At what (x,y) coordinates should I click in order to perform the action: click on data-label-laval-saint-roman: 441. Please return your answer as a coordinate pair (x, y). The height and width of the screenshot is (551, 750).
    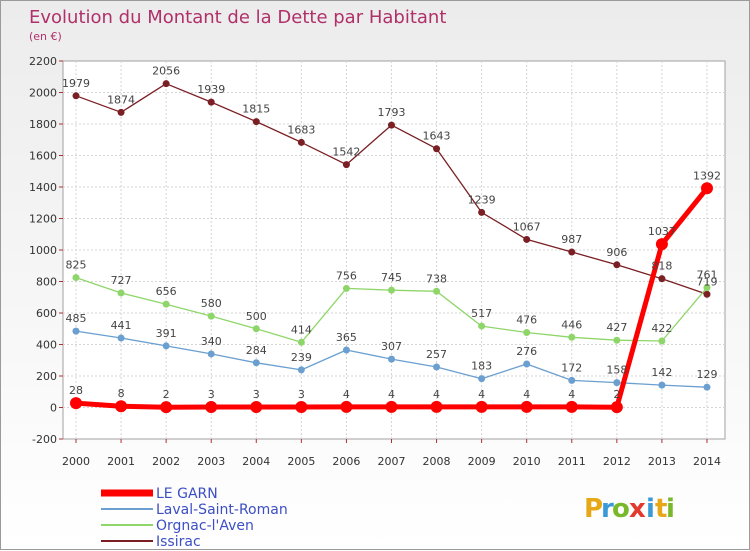
    Looking at the image, I should click on (121, 325).